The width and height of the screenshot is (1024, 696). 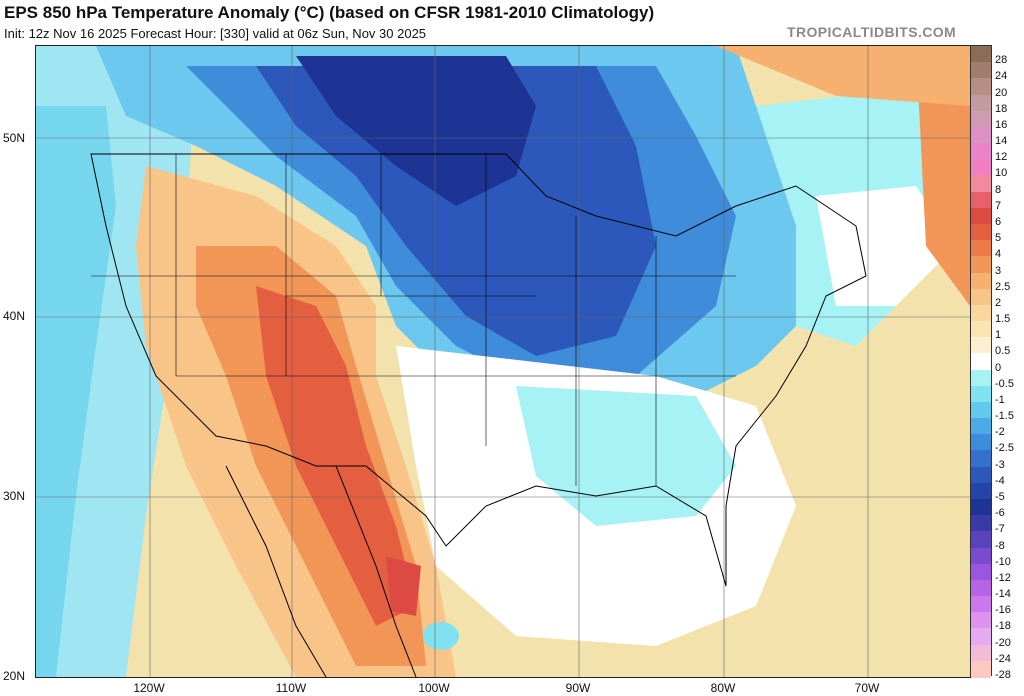 I want to click on legend-label: -1, so click(x=1000, y=399).